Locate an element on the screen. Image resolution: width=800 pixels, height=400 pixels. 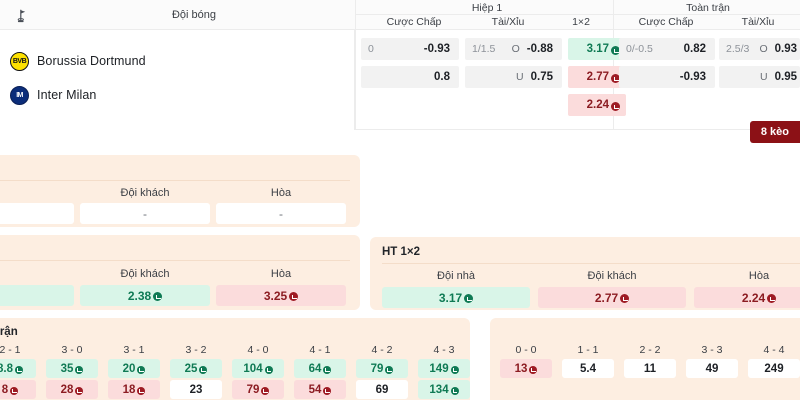
odds-cell-ft-handicap: -0.93 is located at coordinates (667, 77).